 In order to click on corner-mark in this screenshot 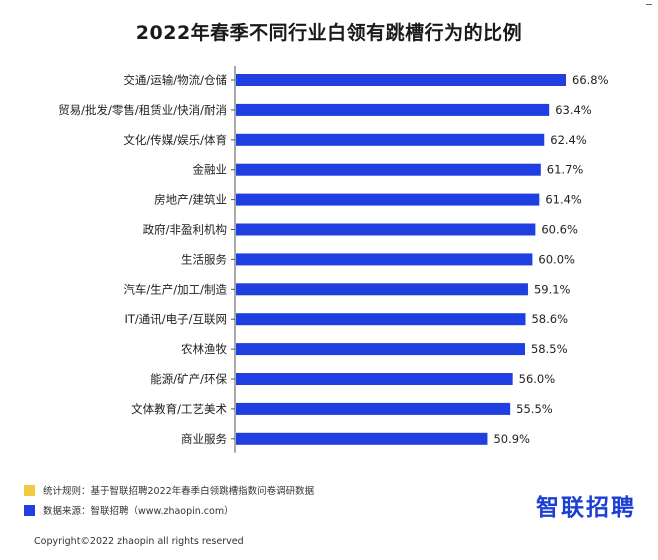, I will do `click(649, 4)`.